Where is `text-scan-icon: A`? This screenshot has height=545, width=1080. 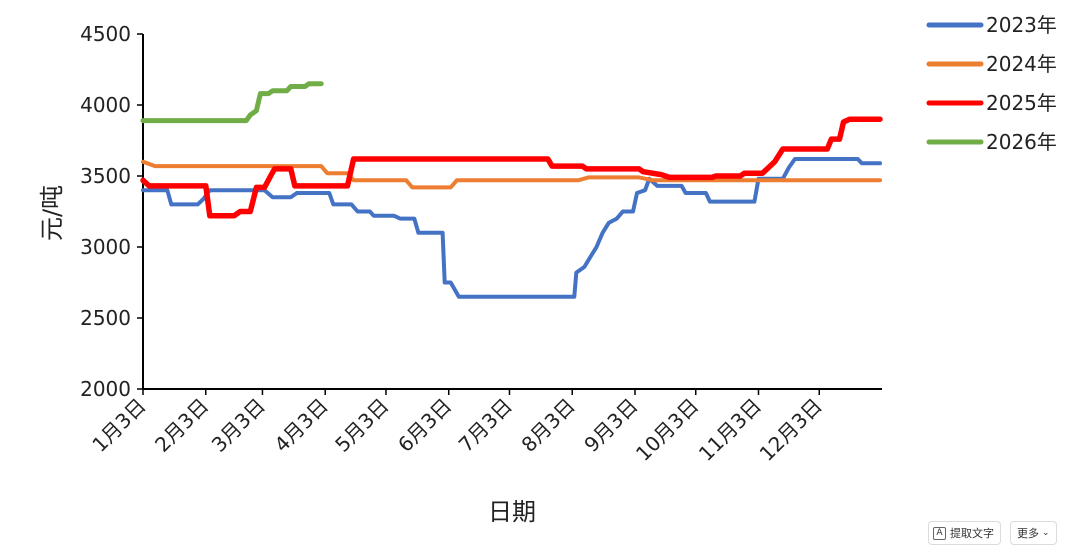
text-scan-icon: A is located at coordinates (939, 533).